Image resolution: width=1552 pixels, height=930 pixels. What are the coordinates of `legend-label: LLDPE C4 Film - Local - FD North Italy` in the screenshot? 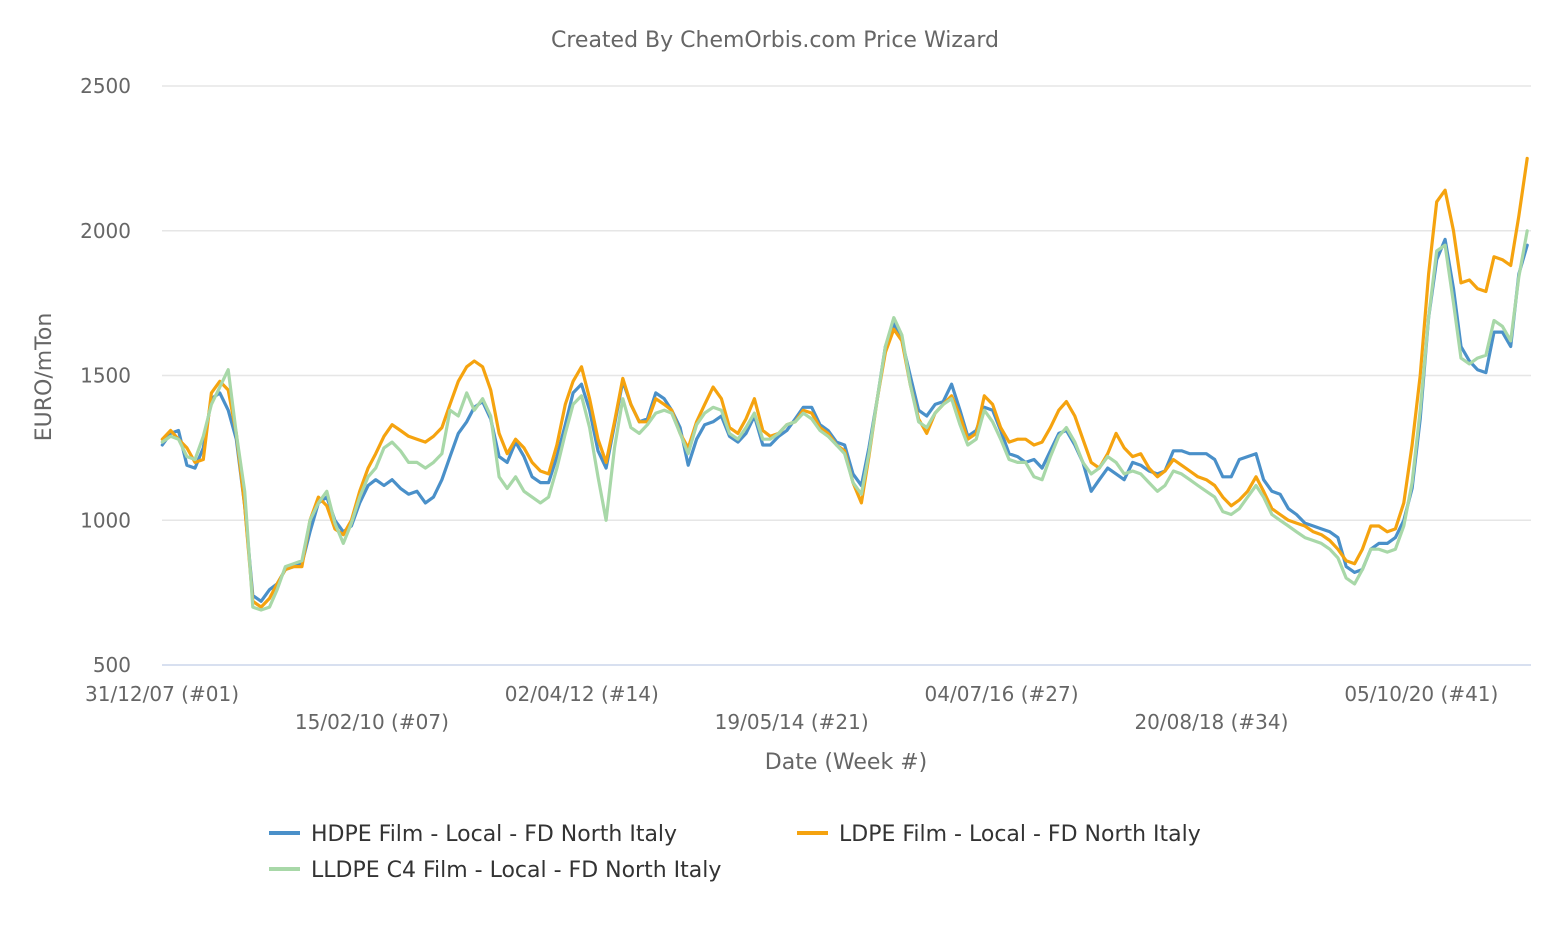 It's located at (516, 870).